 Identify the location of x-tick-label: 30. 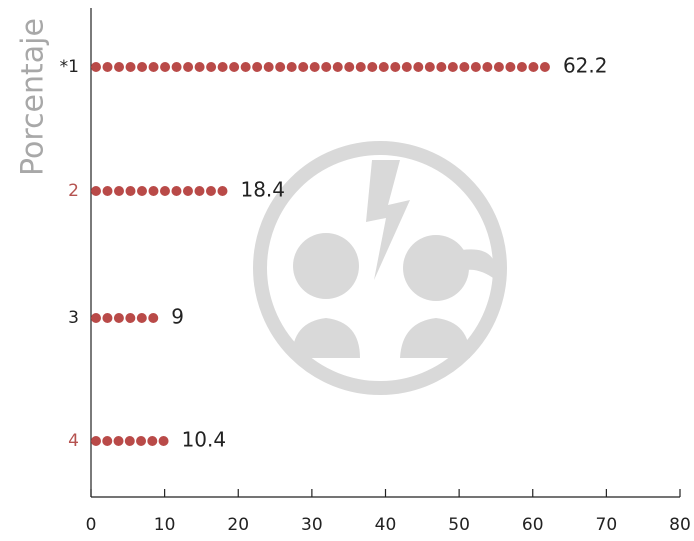
(312, 525).